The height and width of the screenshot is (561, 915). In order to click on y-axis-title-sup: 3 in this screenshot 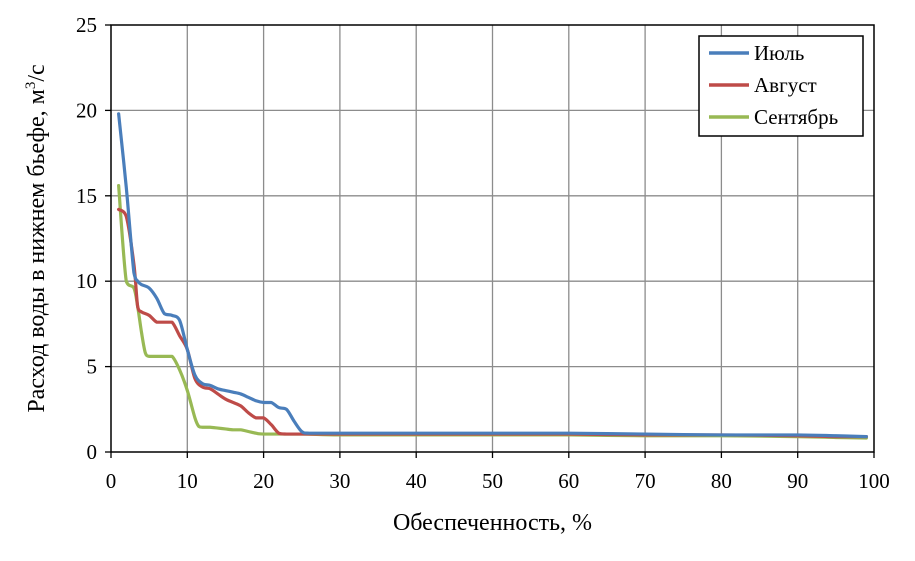, I will do `click(31, 86)`.